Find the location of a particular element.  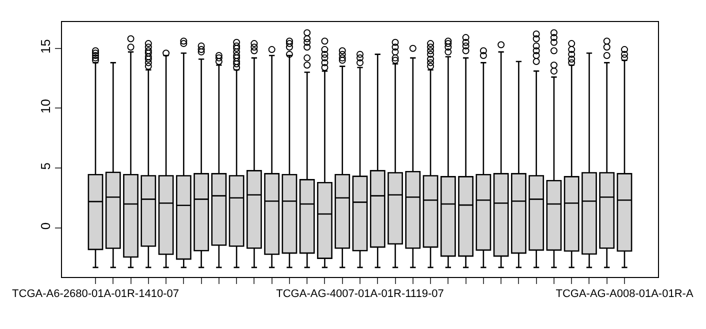

x-tick-label: TCGA-AG-A008-01A-01R-A is located at coordinates (625, 294).